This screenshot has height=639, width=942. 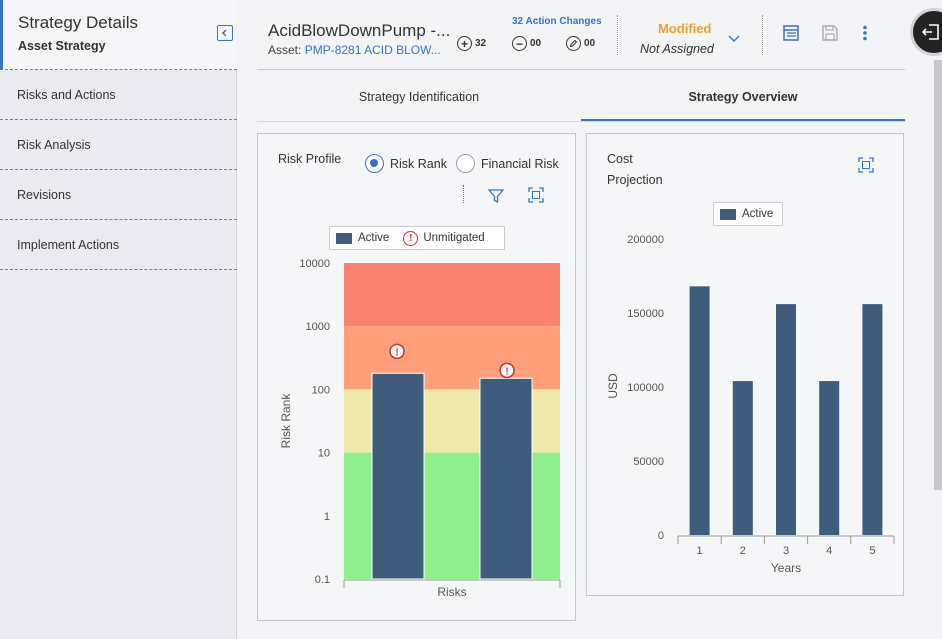 What do you see at coordinates (700, 551) in the screenshot?
I see `x-tick-label: 1` at bounding box center [700, 551].